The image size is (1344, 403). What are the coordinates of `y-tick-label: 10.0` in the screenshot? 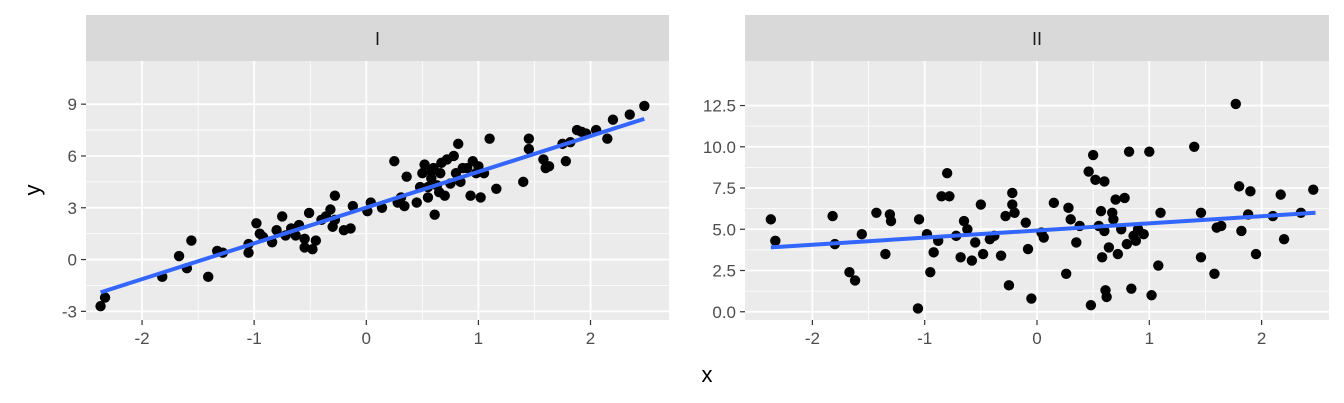 It's located at (719, 147).